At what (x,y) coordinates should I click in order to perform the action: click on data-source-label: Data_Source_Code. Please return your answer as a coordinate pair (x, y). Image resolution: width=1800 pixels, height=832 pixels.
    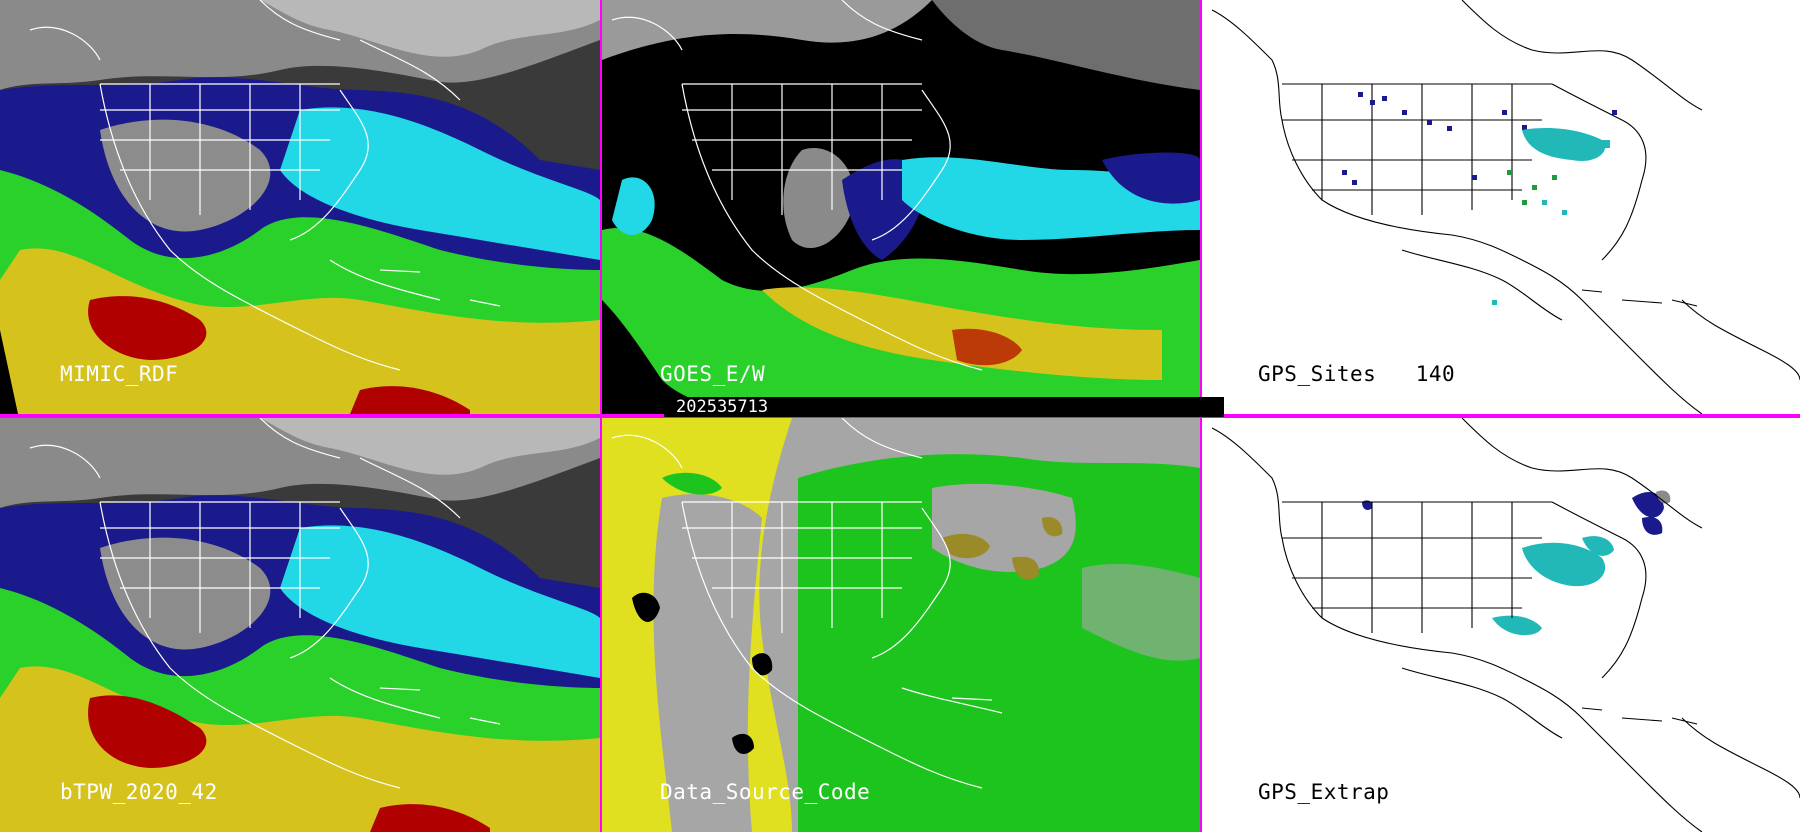
    Looking at the image, I should click on (765, 792).